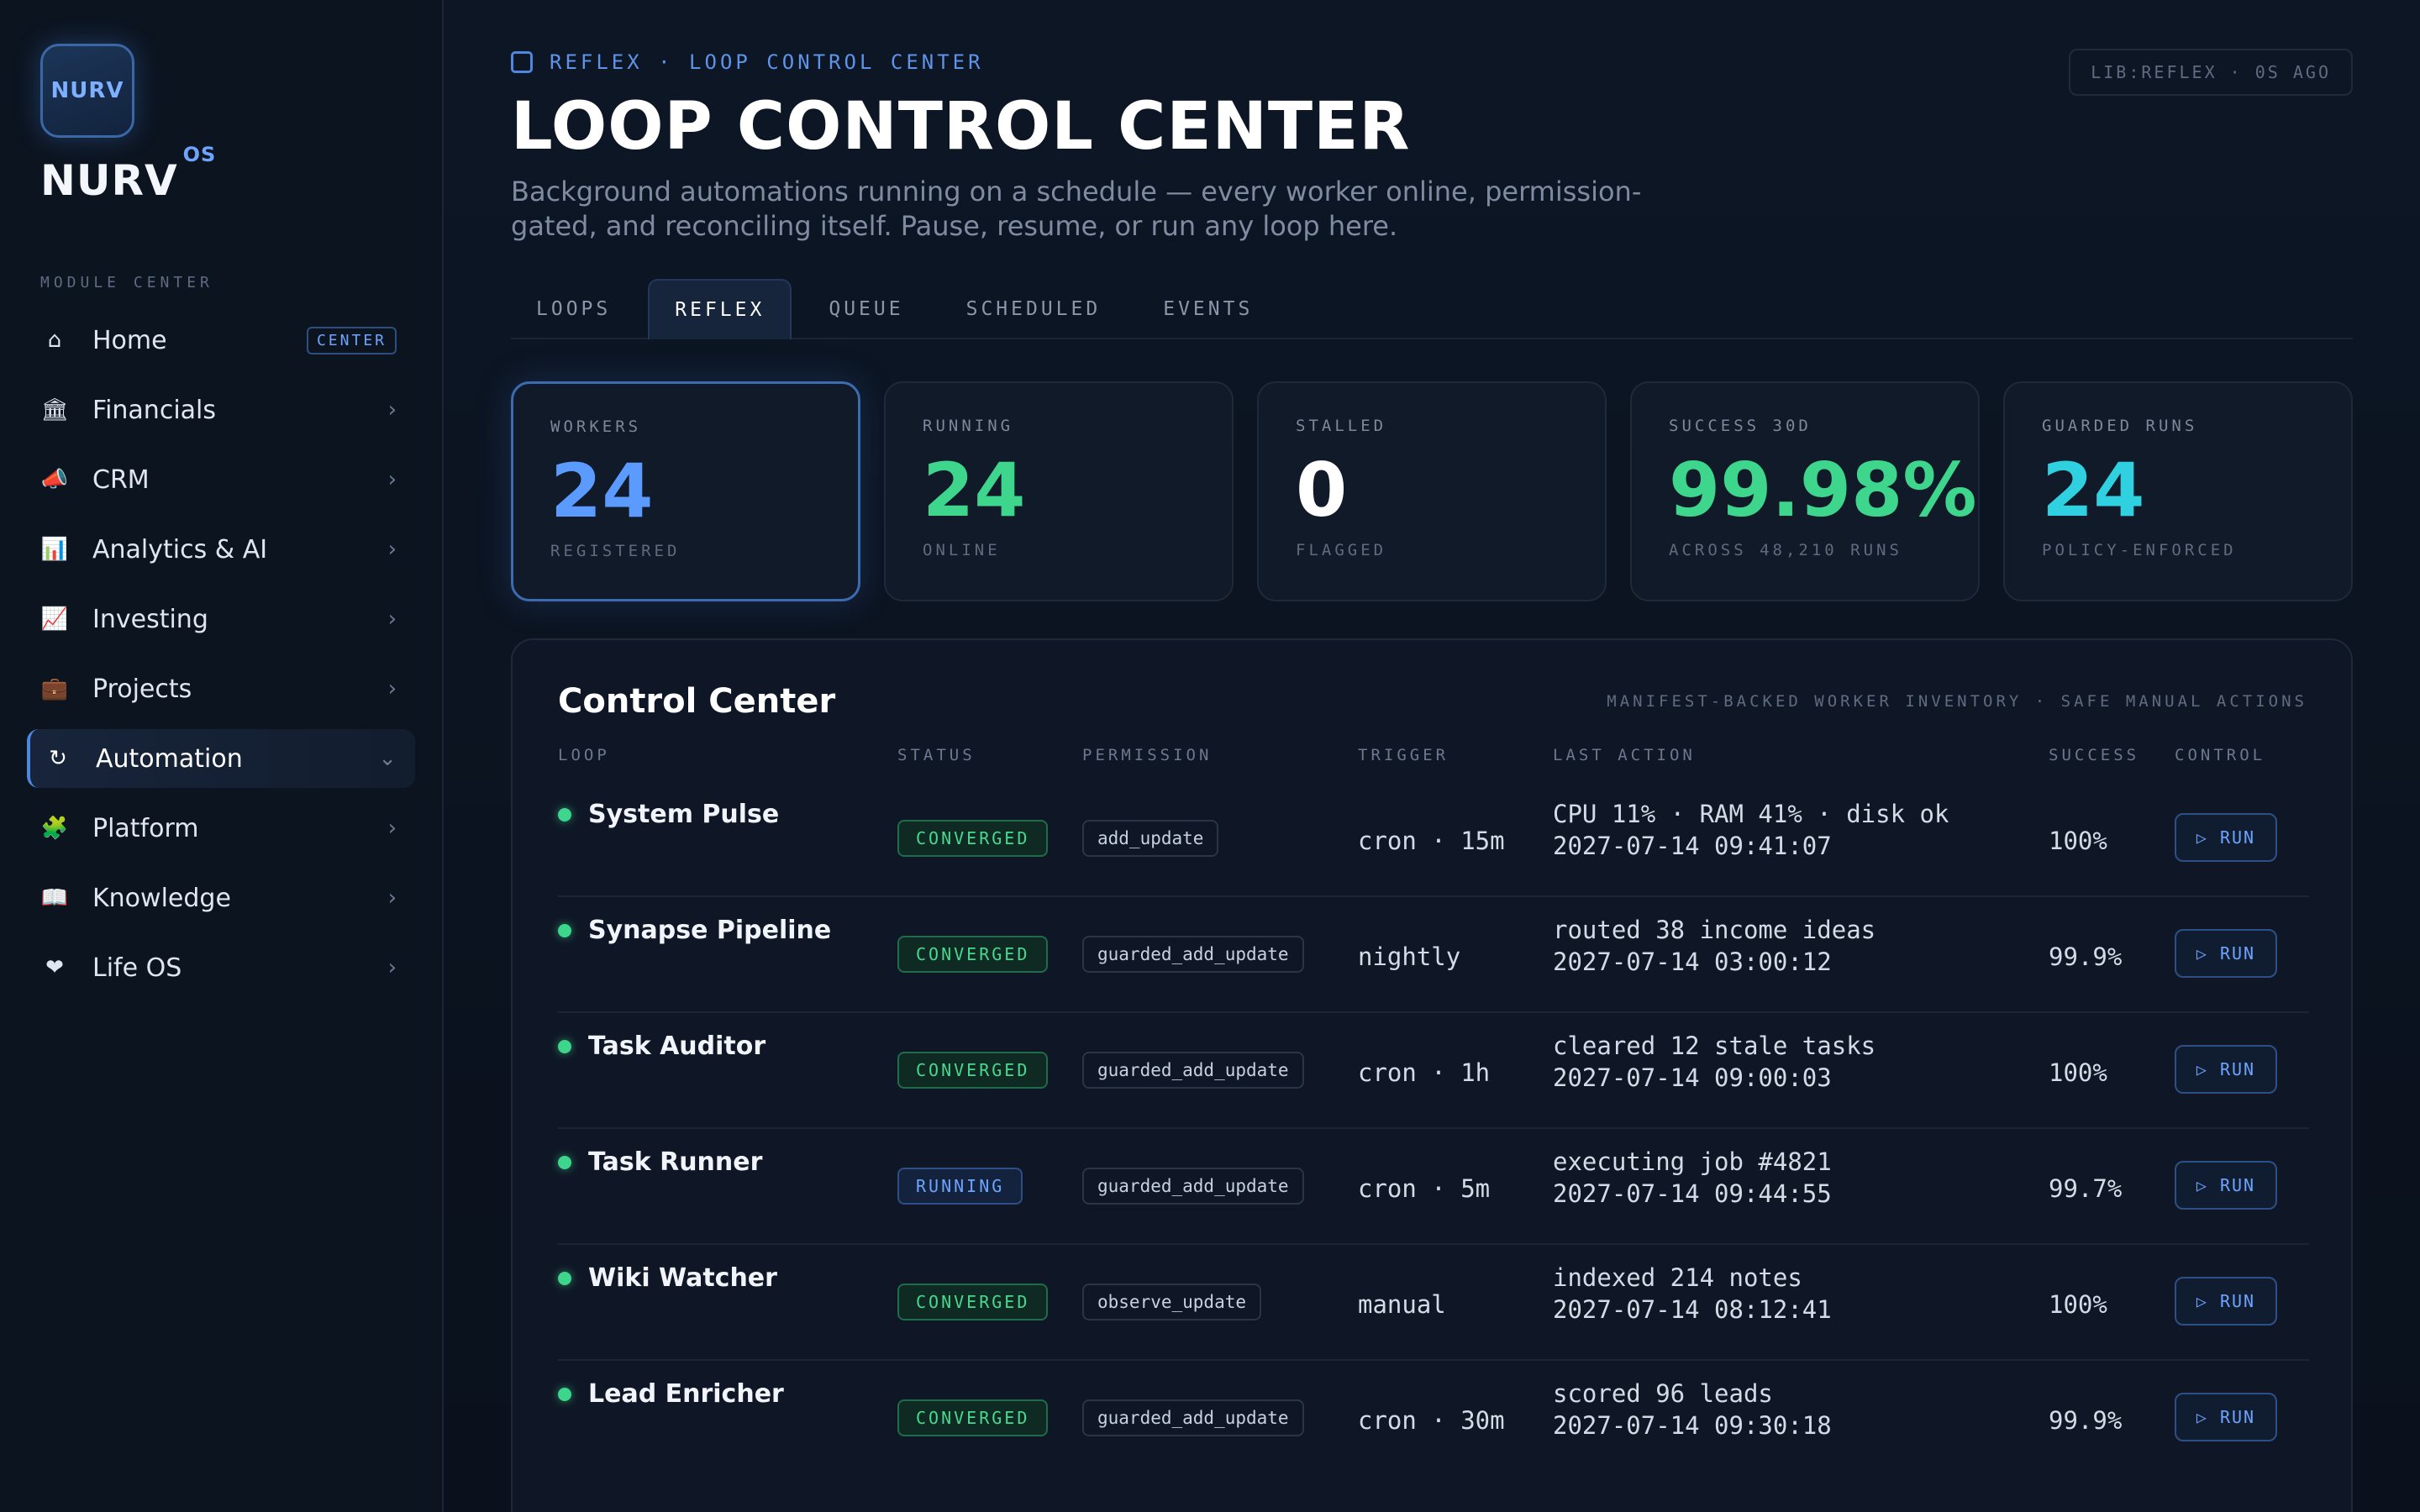  Describe the element at coordinates (54, 340) in the screenshot. I see `home-icon: ⌂` at that location.